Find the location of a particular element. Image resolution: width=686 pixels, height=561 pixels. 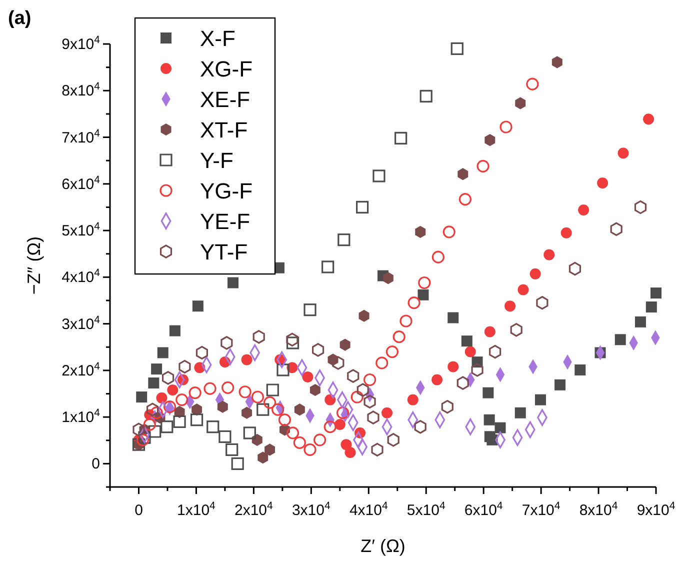

x-tick-label: 8x10$^{4}$ is located at coordinates (598, 509).